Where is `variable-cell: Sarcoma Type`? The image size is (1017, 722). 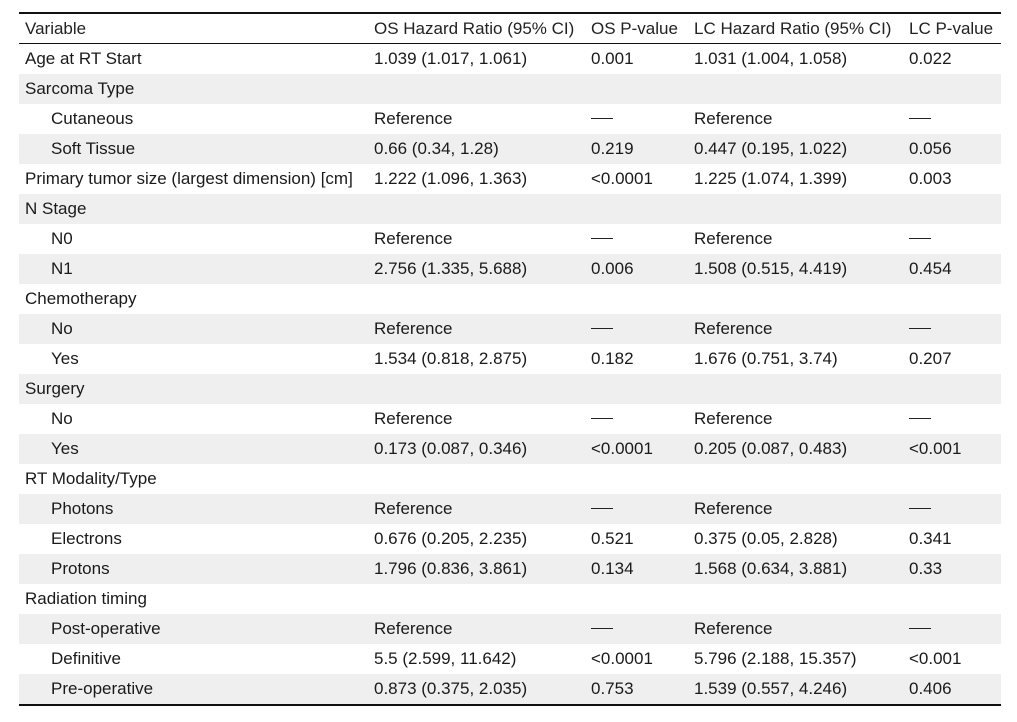
variable-cell: Sarcoma Type is located at coordinates (80, 88).